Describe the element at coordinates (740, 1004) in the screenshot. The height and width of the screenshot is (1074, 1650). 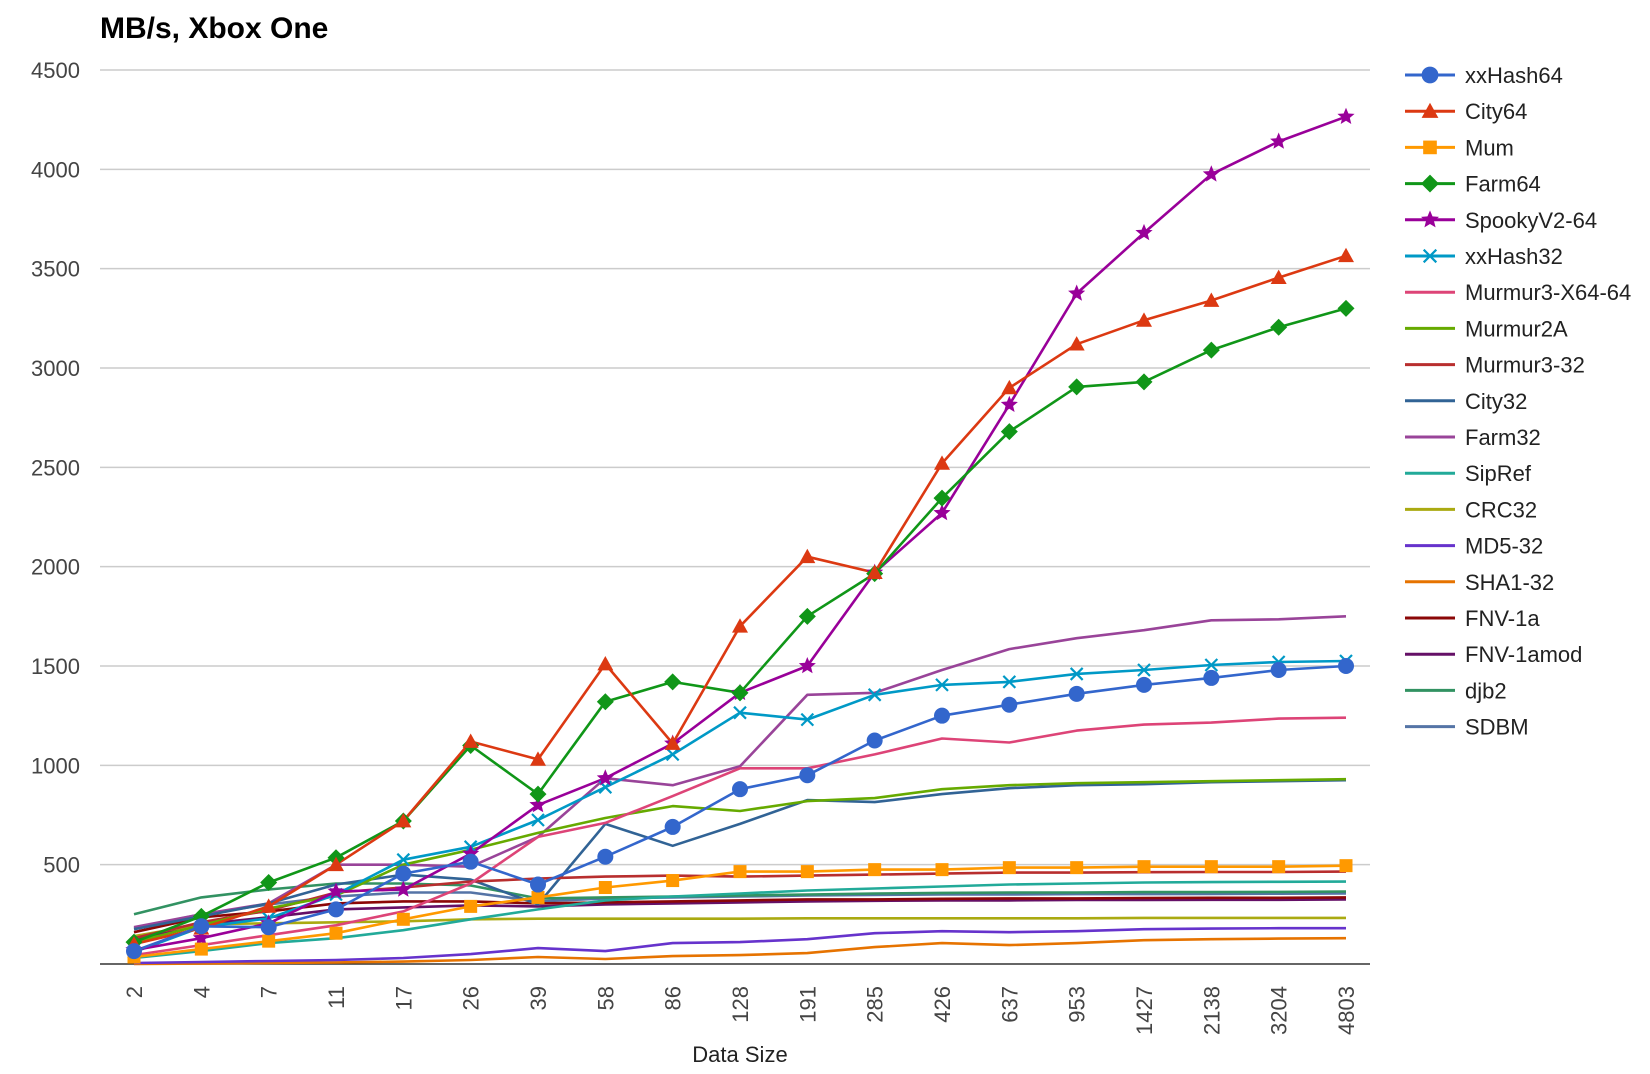
I see `x-tick-label: 128` at that location.